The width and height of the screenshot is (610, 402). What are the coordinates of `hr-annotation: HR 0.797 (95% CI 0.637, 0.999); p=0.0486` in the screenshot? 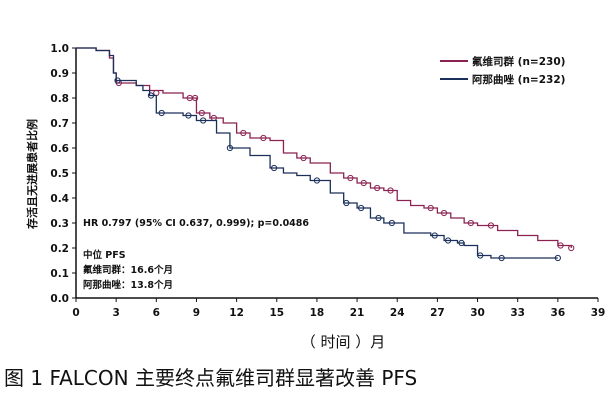 It's located at (196, 223).